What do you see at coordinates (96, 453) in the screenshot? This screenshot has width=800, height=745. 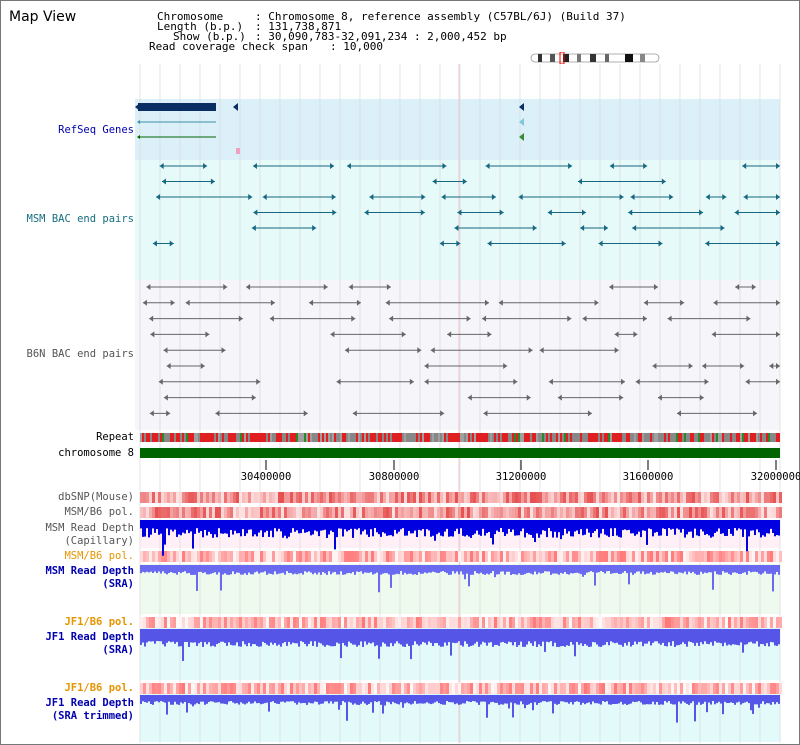 I see `chromosome-8-label: chromosome 8` at bounding box center [96, 453].